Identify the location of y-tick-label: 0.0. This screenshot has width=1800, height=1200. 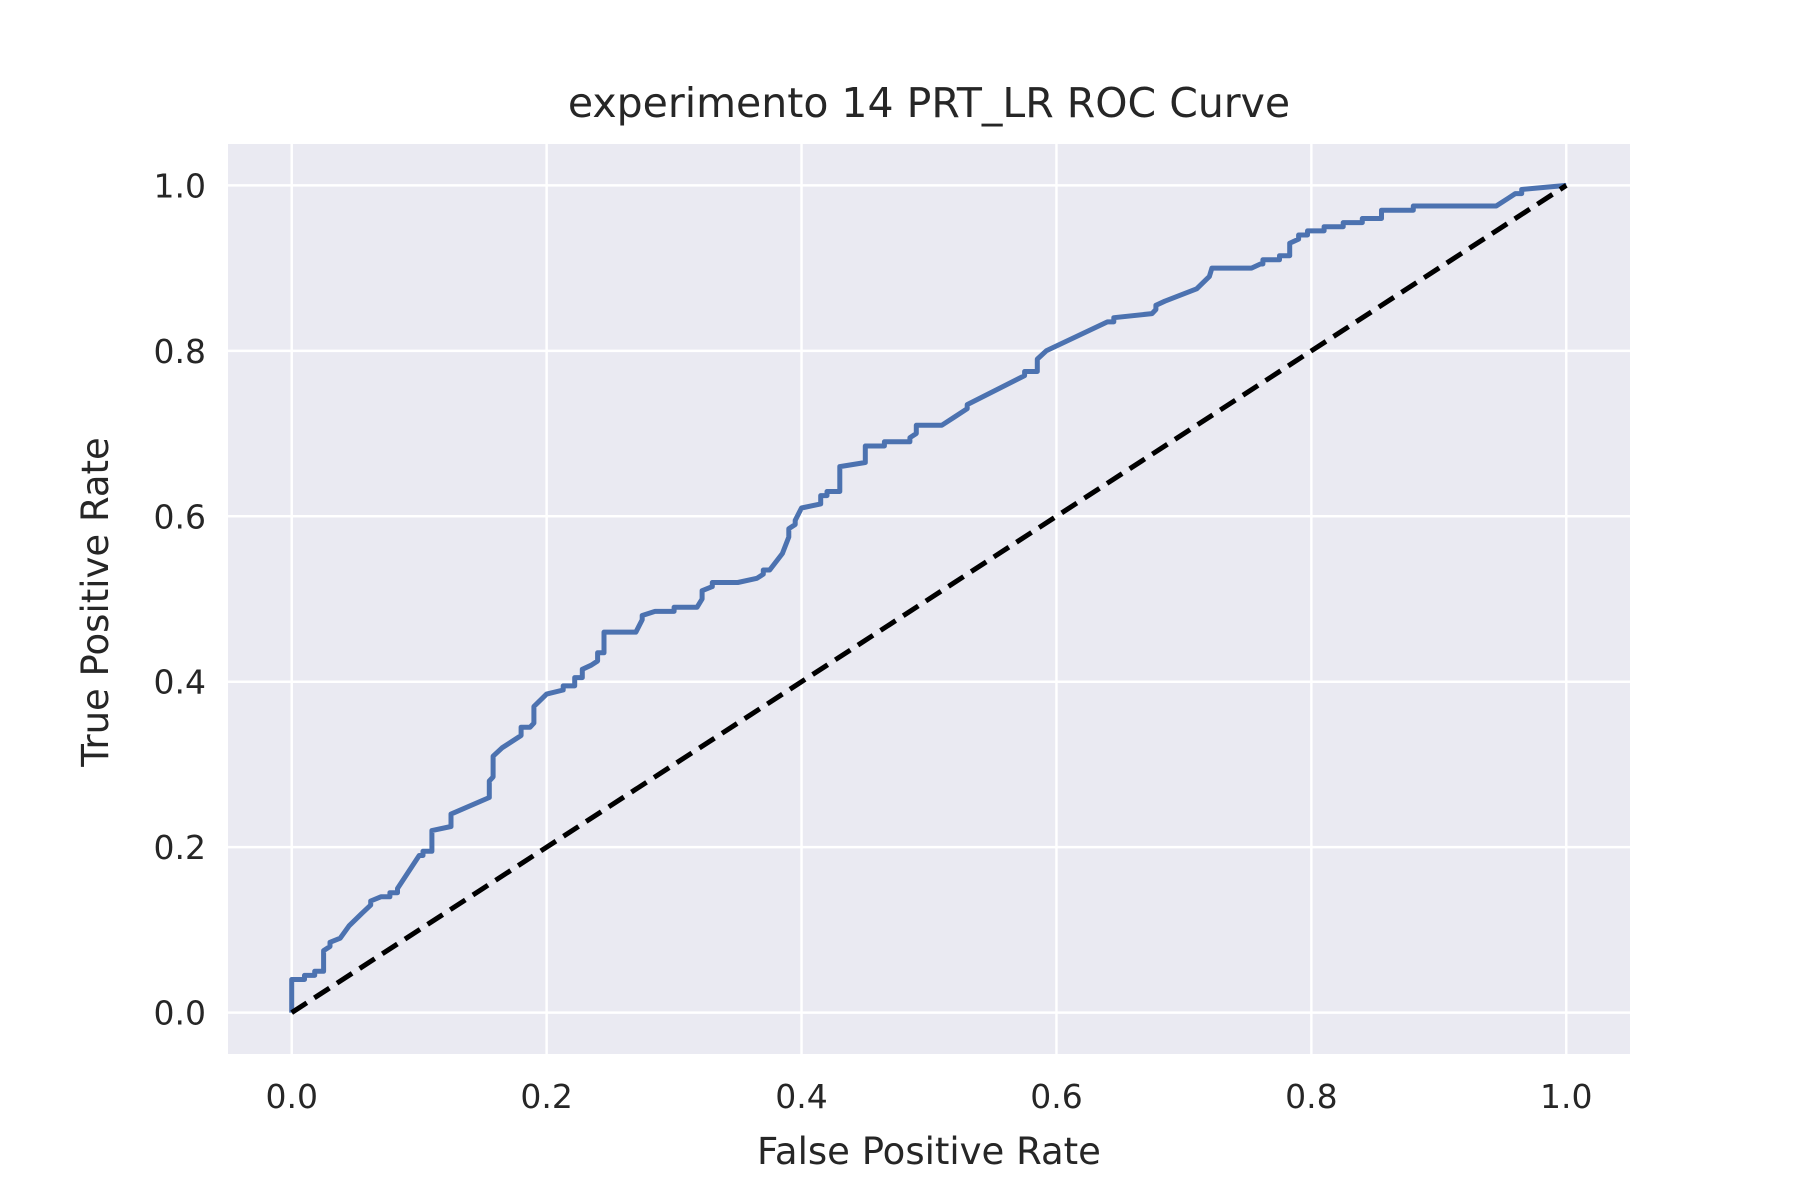
(180, 1013).